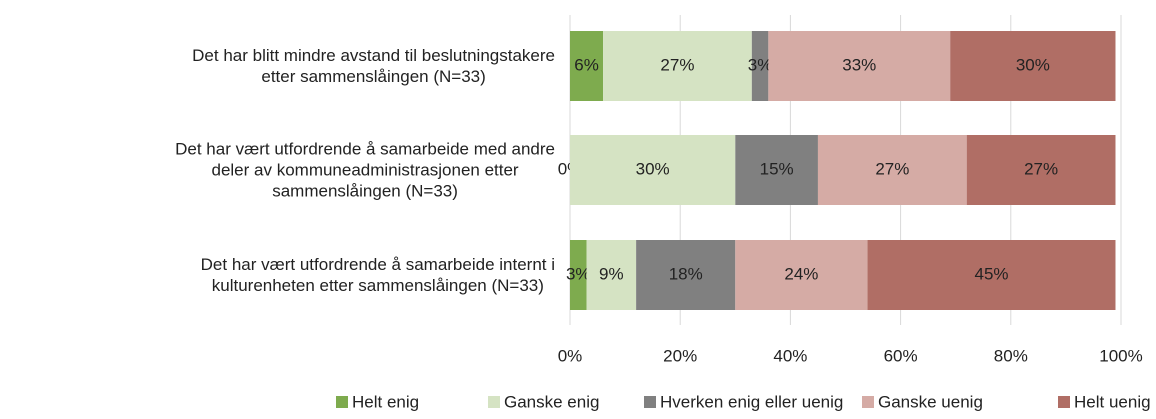 Image resolution: width=1156 pixels, height=419 pixels. I want to click on legend-label: Helt enig, so click(385, 401).